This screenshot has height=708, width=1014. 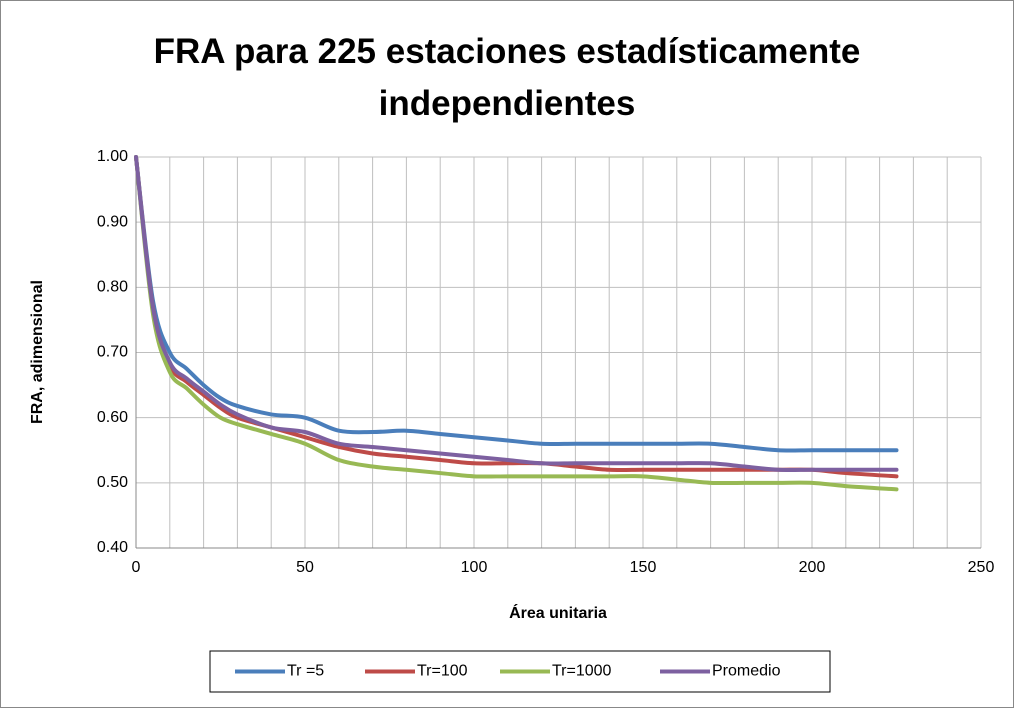 I want to click on x-tick-label: 0, so click(x=136, y=567).